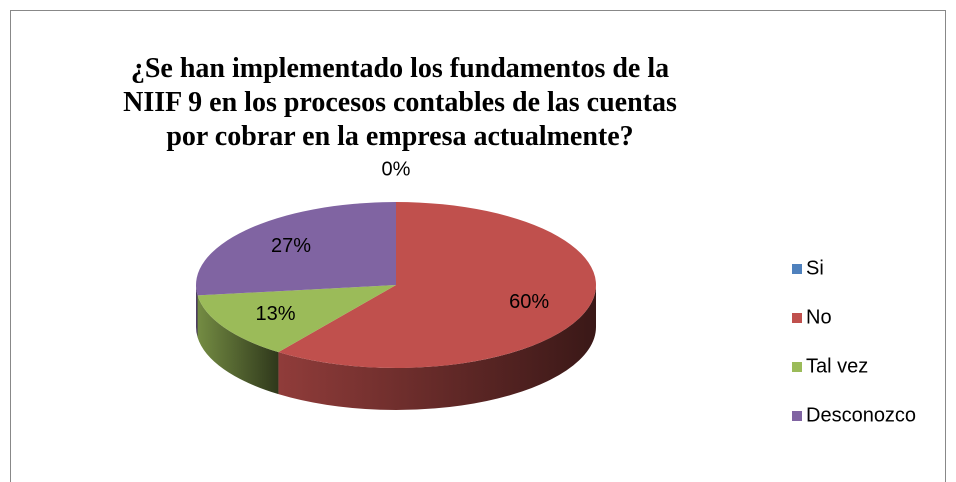  I want to click on legend-label: Tal vez, so click(837, 366).